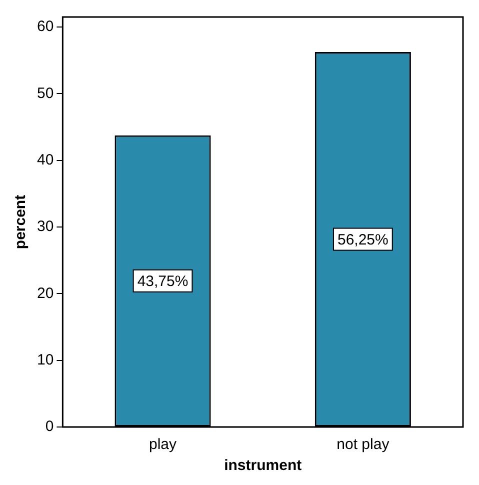 This screenshot has height=485, width=479. I want to click on y-tick-label: 50, so click(45, 93).